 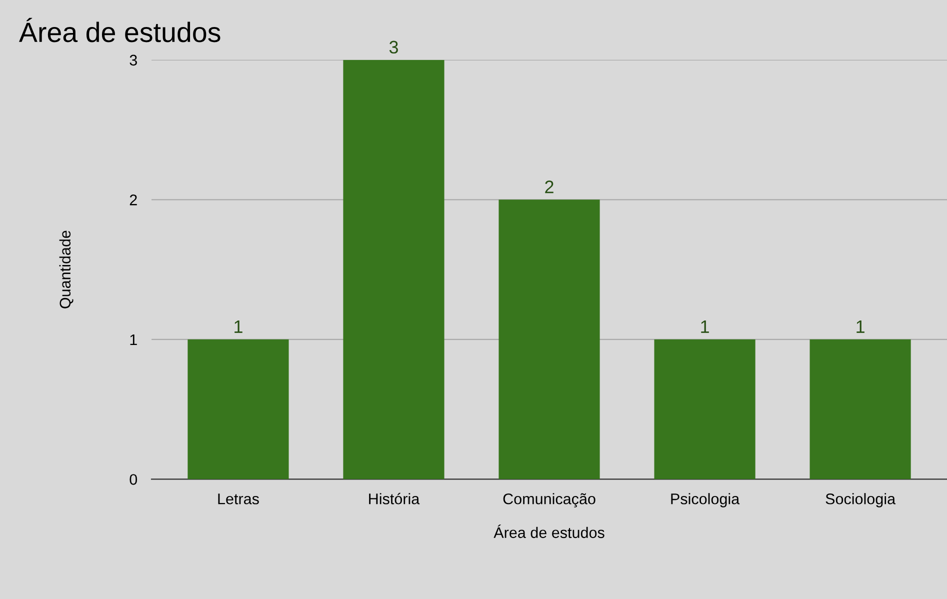 I want to click on x-tick-label: Psicologia, so click(x=705, y=500).